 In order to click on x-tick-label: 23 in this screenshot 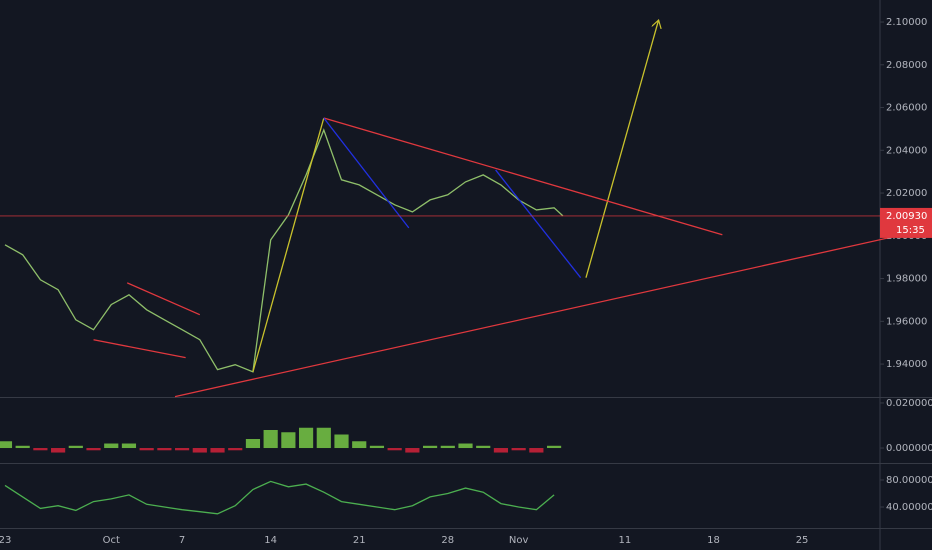, I will do `click(5, 540)`.